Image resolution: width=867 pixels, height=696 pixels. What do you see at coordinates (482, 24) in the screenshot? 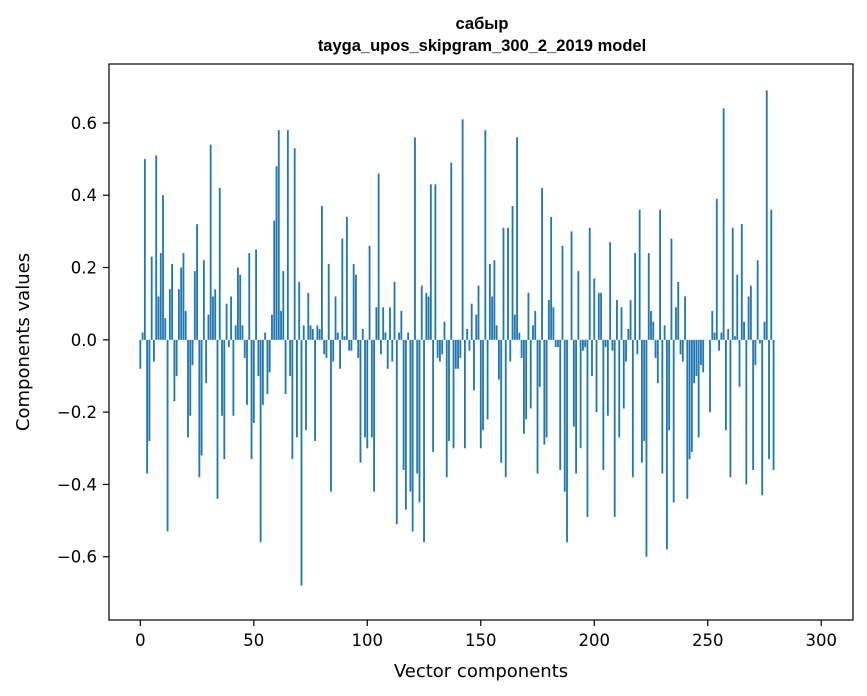
I see `chart-title: сабыр` at bounding box center [482, 24].